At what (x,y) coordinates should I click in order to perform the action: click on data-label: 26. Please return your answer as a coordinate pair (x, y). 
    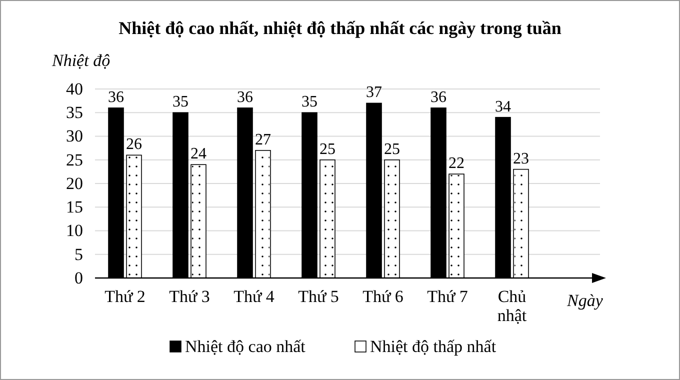
    Looking at the image, I should click on (134, 145).